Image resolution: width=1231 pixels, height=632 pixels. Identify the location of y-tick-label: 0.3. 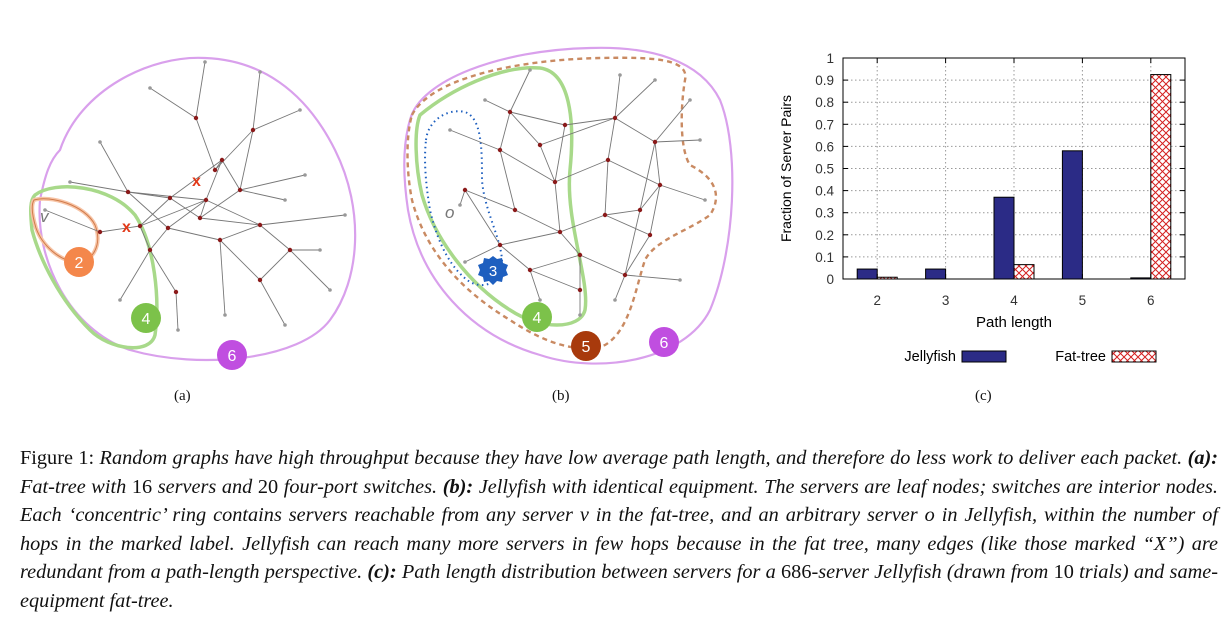
(824, 213).